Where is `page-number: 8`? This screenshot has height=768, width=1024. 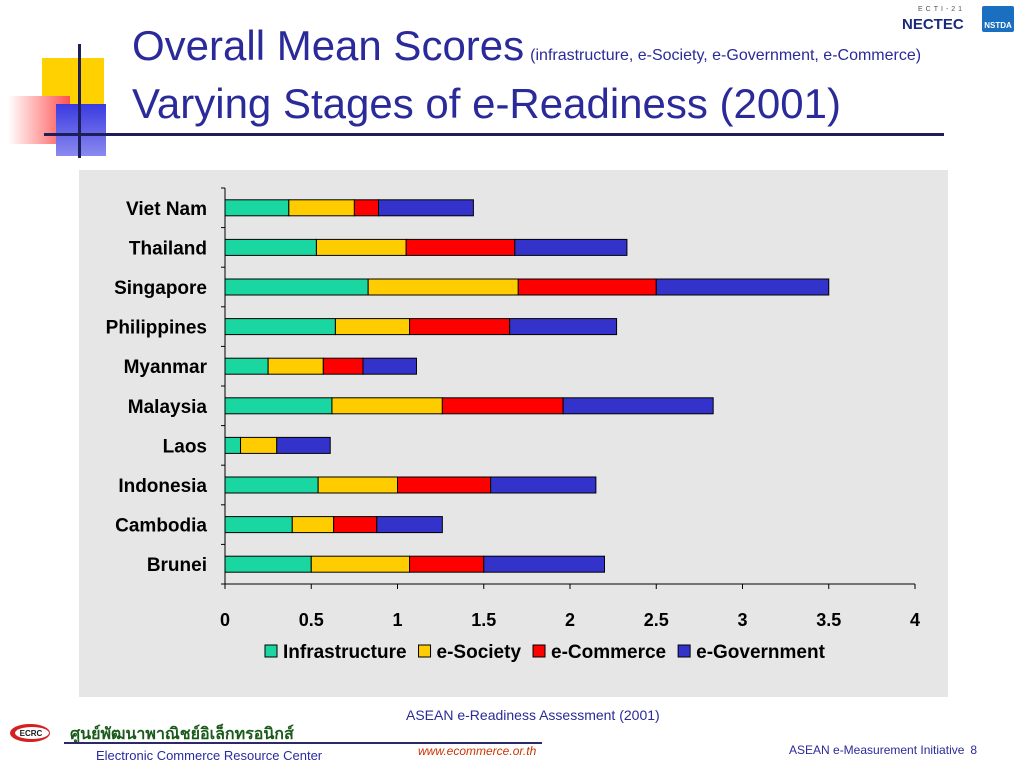 page-number: 8 is located at coordinates (974, 750).